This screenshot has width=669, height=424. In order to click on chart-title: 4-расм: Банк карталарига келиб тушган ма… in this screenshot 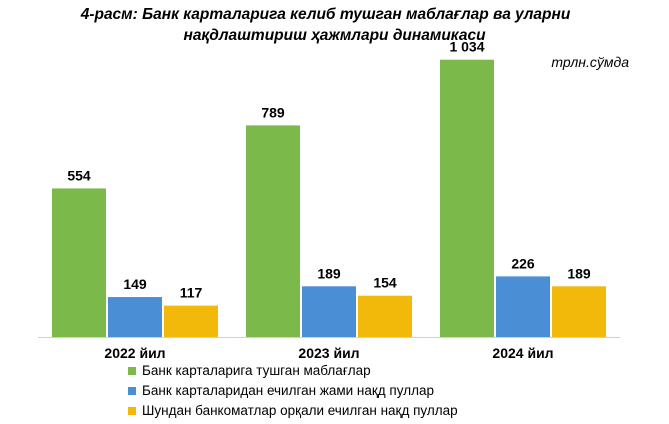, I will do `click(334, 25)`.